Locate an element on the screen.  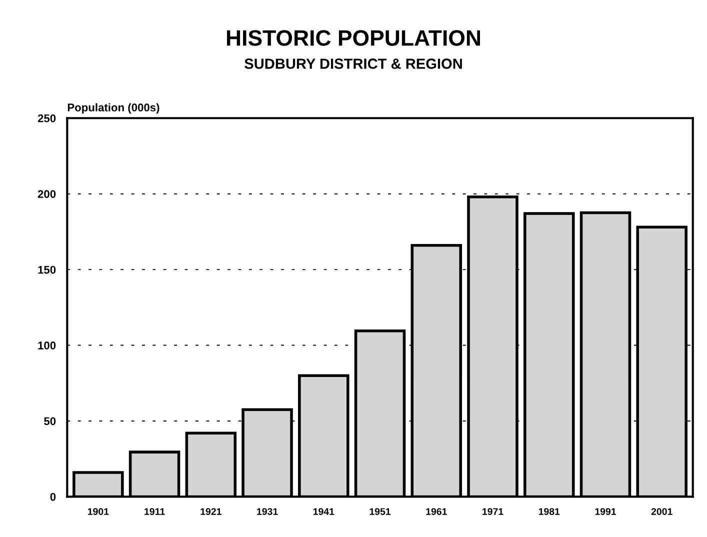
y-tick-label: 150 is located at coordinates (47, 270).